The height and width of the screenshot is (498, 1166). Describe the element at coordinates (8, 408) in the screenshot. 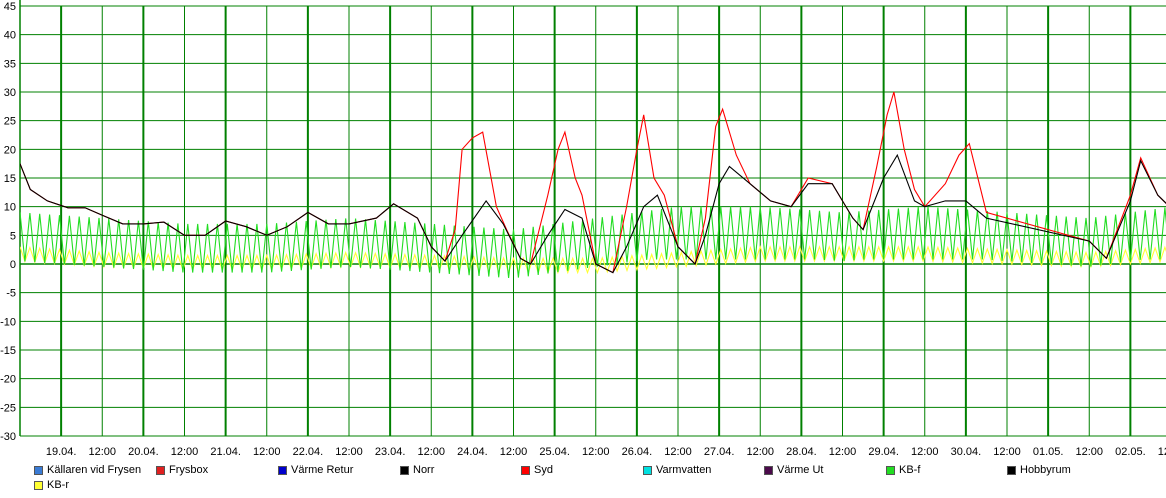

I see `y-tick-label: -25` at that location.